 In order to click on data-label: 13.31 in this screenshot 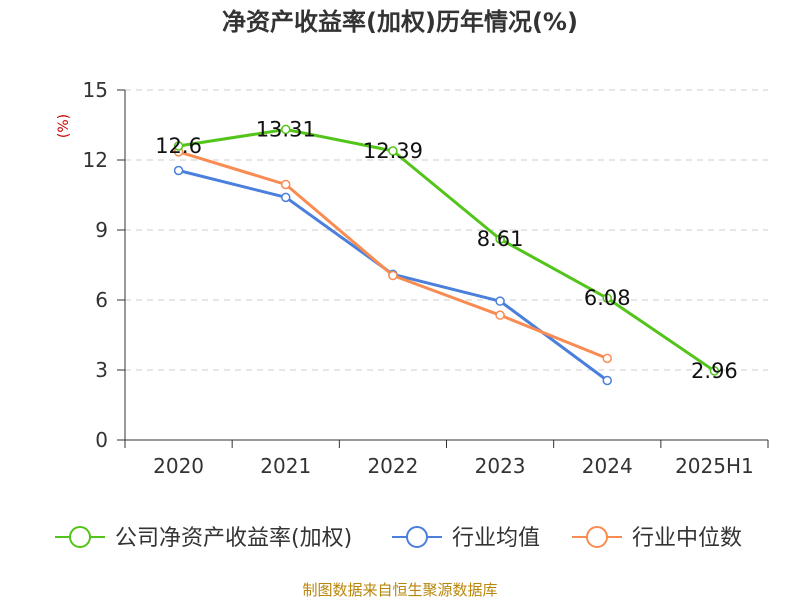, I will do `click(286, 129)`.